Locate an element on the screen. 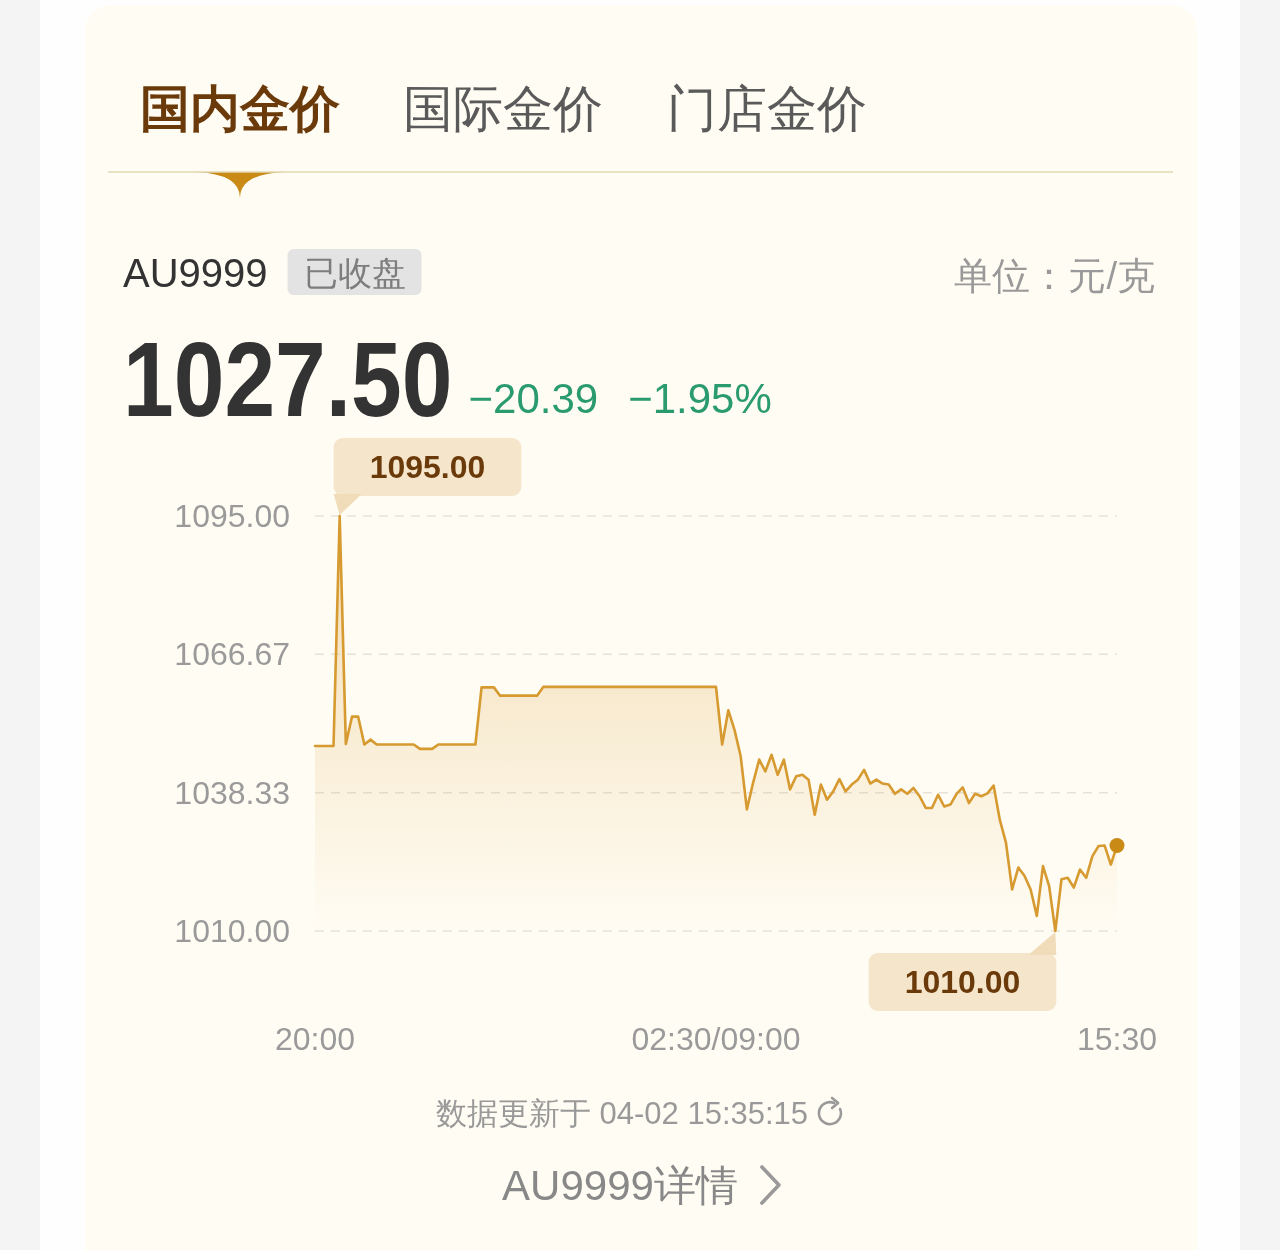 The width and height of the screenshot is (1280, 1250). tab-label-active: 国内金价 is located at coordinates (240, 109).